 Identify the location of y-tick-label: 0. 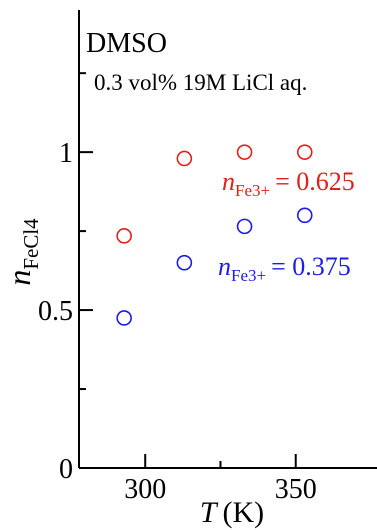
(66, 469).